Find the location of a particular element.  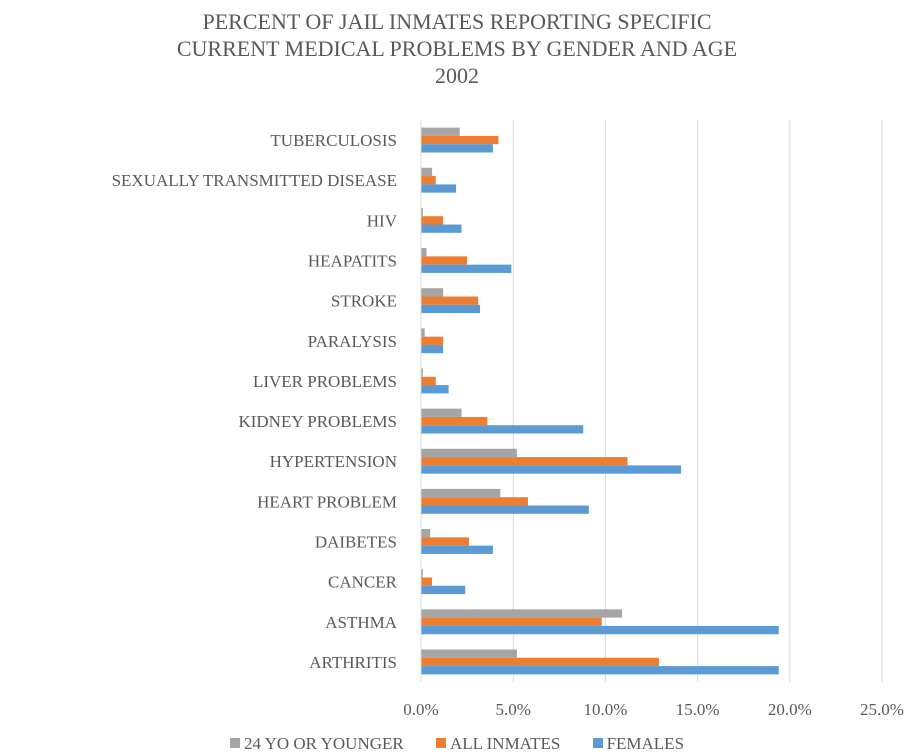

bar-24-yo-or-younger-arthritis is located at coordinates (469, 653).